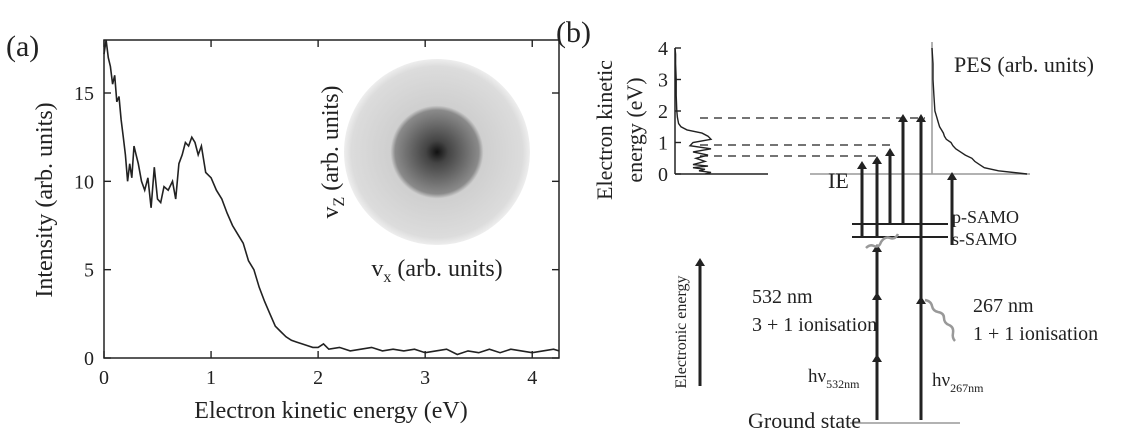  I want to click on electronic-energy-label: Electronic energy, so click(681, 332).